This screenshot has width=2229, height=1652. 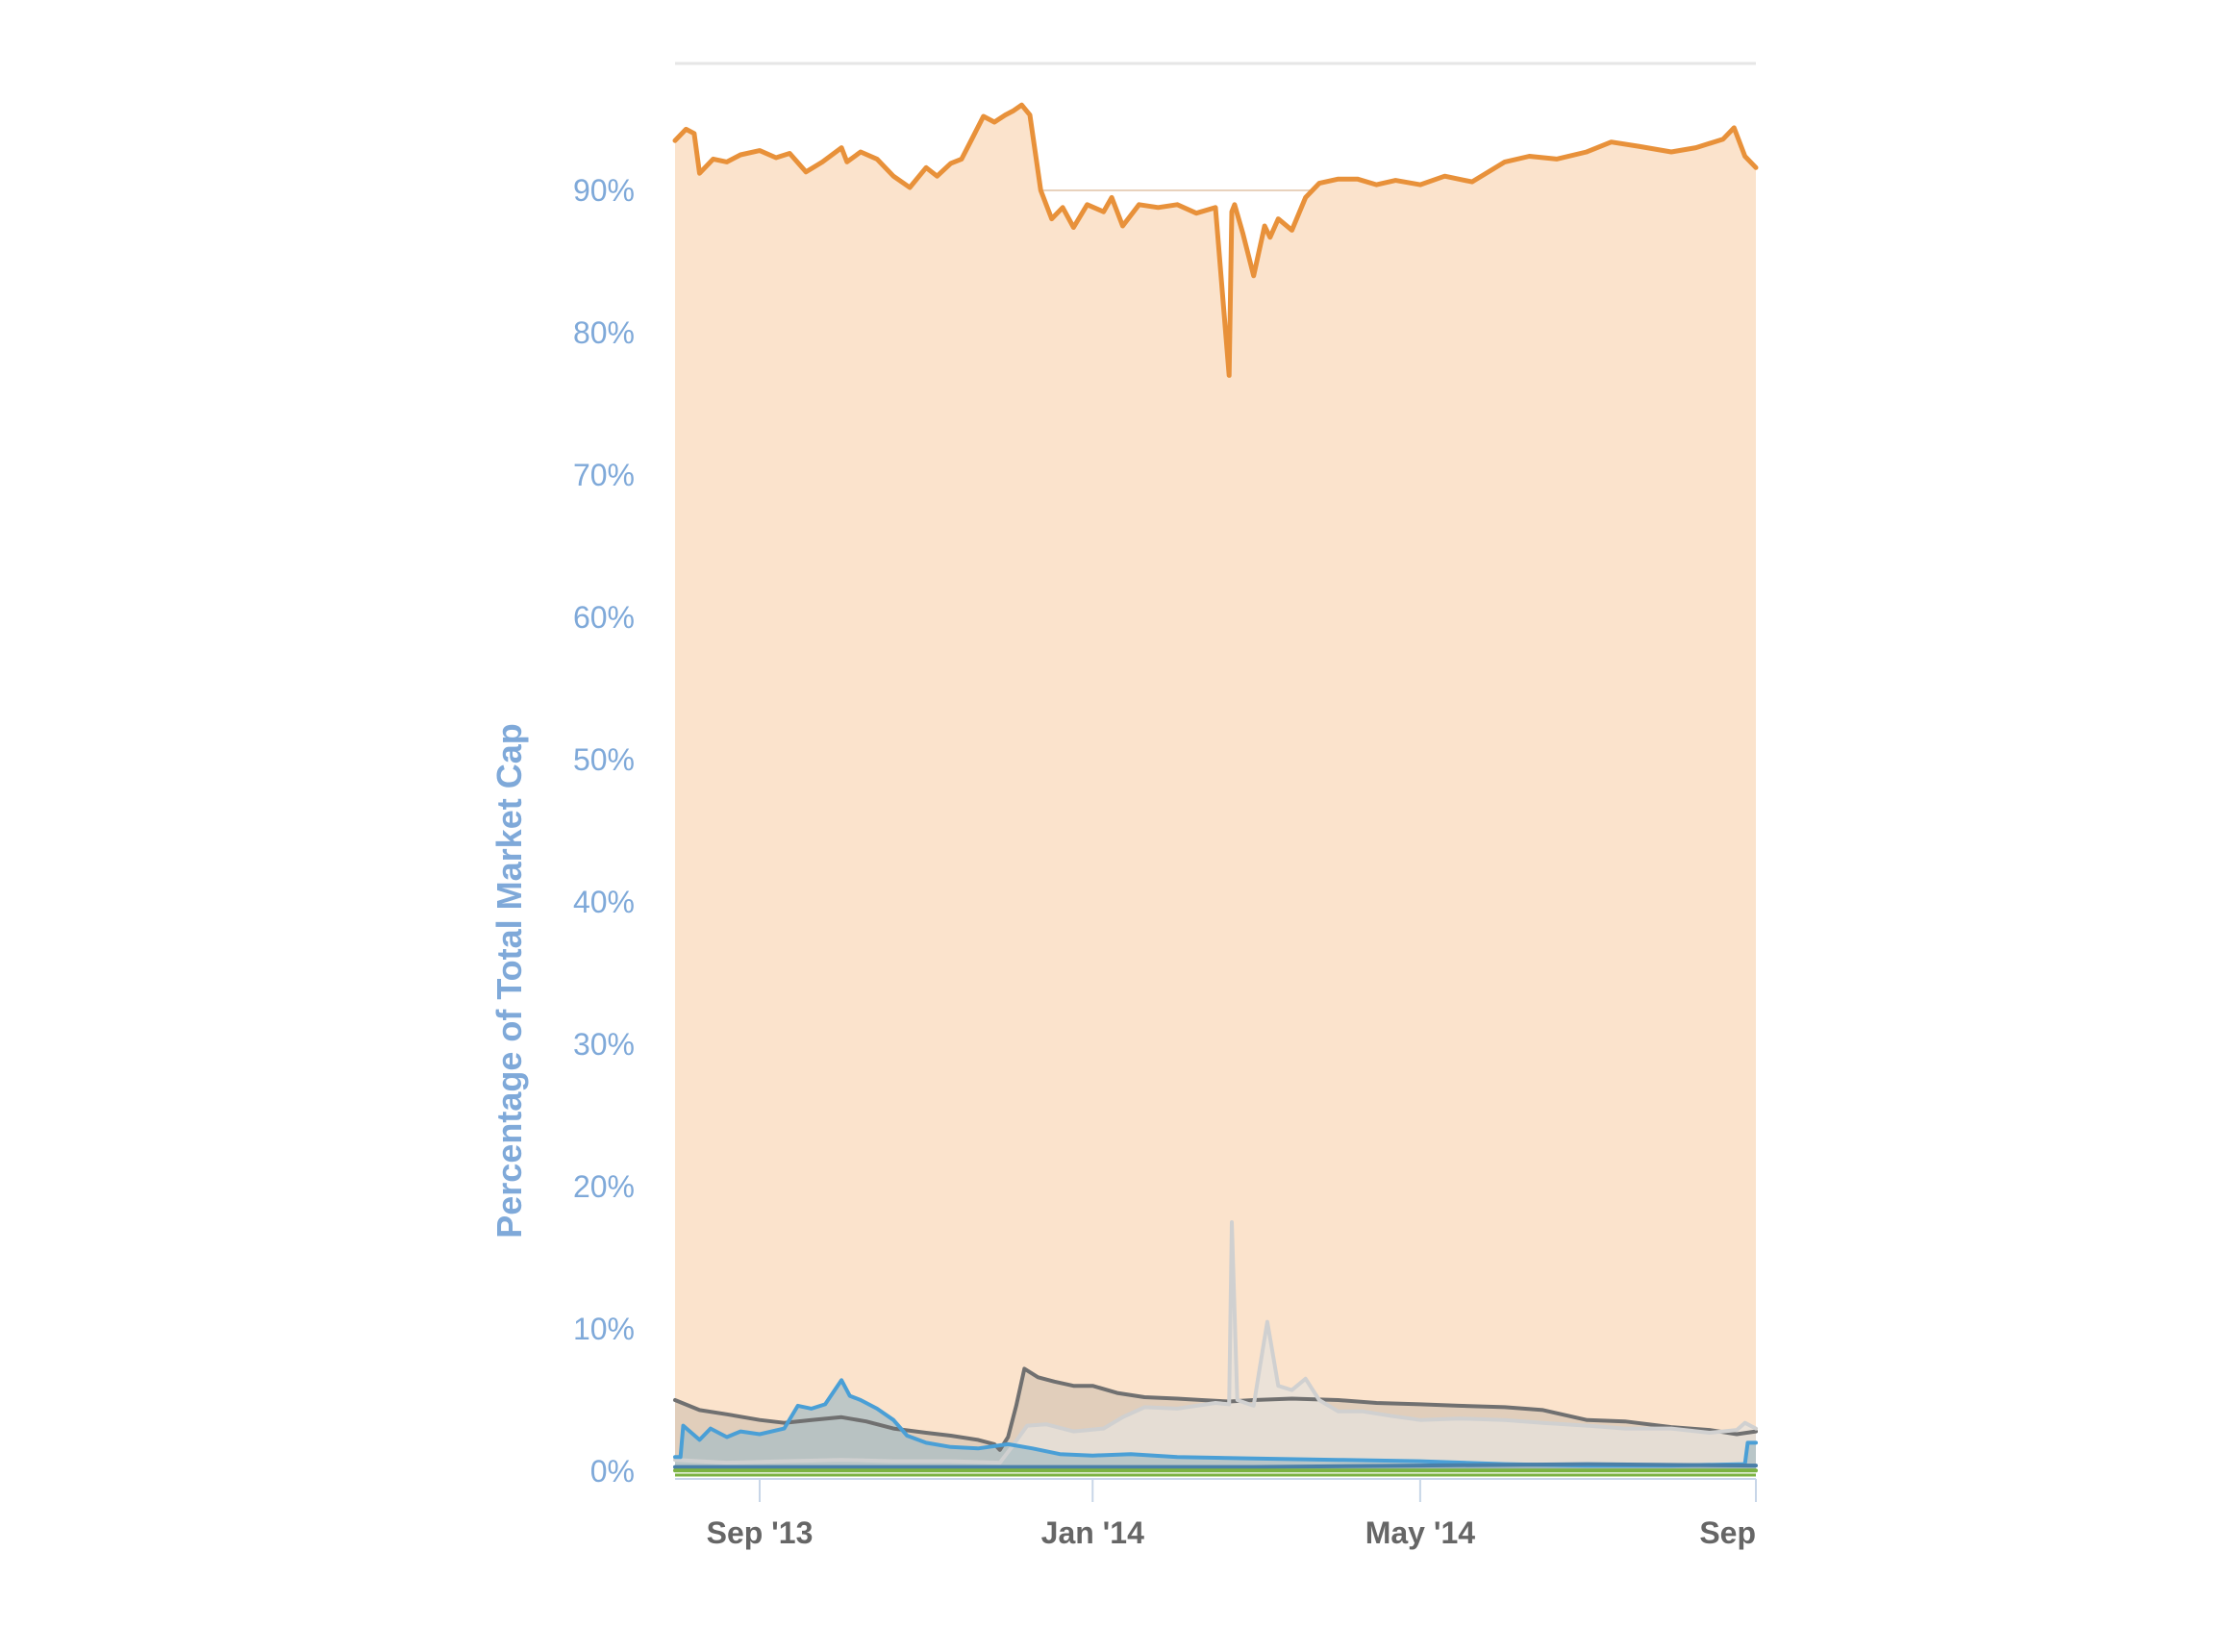 I want to click on series-3-line, so click(x=1215, y=1423).